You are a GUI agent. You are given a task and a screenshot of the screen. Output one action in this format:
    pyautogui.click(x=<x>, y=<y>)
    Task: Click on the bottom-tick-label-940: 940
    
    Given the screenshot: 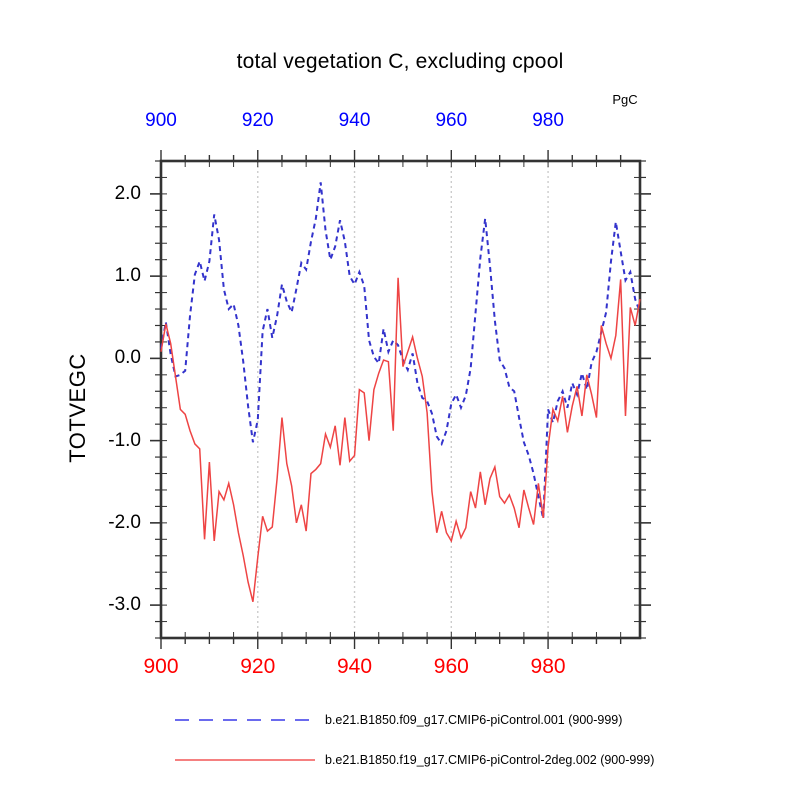 What is the action you would take?
    pyautogui.click(x=355, y=666)
    